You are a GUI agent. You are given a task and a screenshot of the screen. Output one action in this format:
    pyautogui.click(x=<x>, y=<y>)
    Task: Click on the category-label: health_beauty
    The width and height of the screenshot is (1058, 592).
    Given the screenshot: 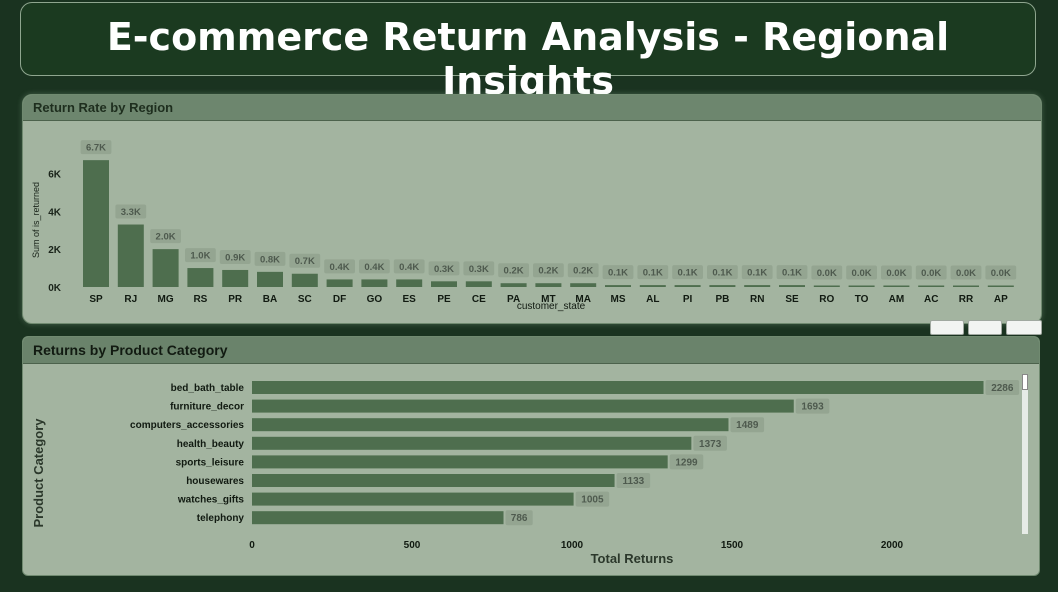 What is the action you would take?
    pyautogui.click(x=211, y=444)
    